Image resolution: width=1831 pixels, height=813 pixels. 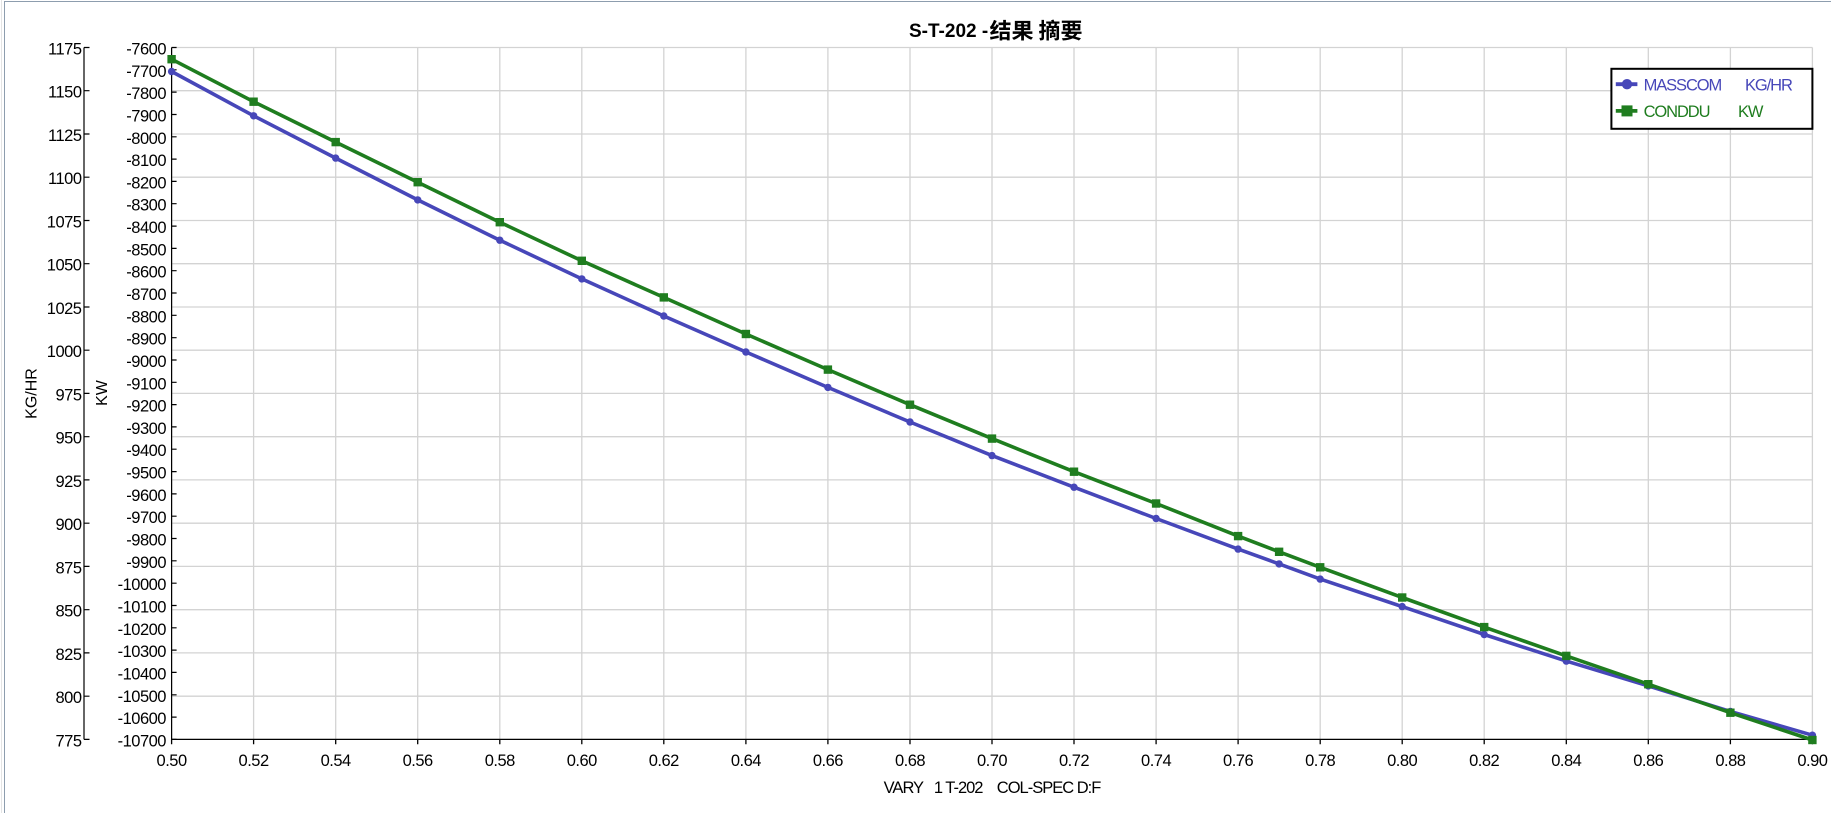 What do you see at coordinates (336, 761) in the screenshot?
I see `svg-text: 0.54` at bounding box center [336, 761].